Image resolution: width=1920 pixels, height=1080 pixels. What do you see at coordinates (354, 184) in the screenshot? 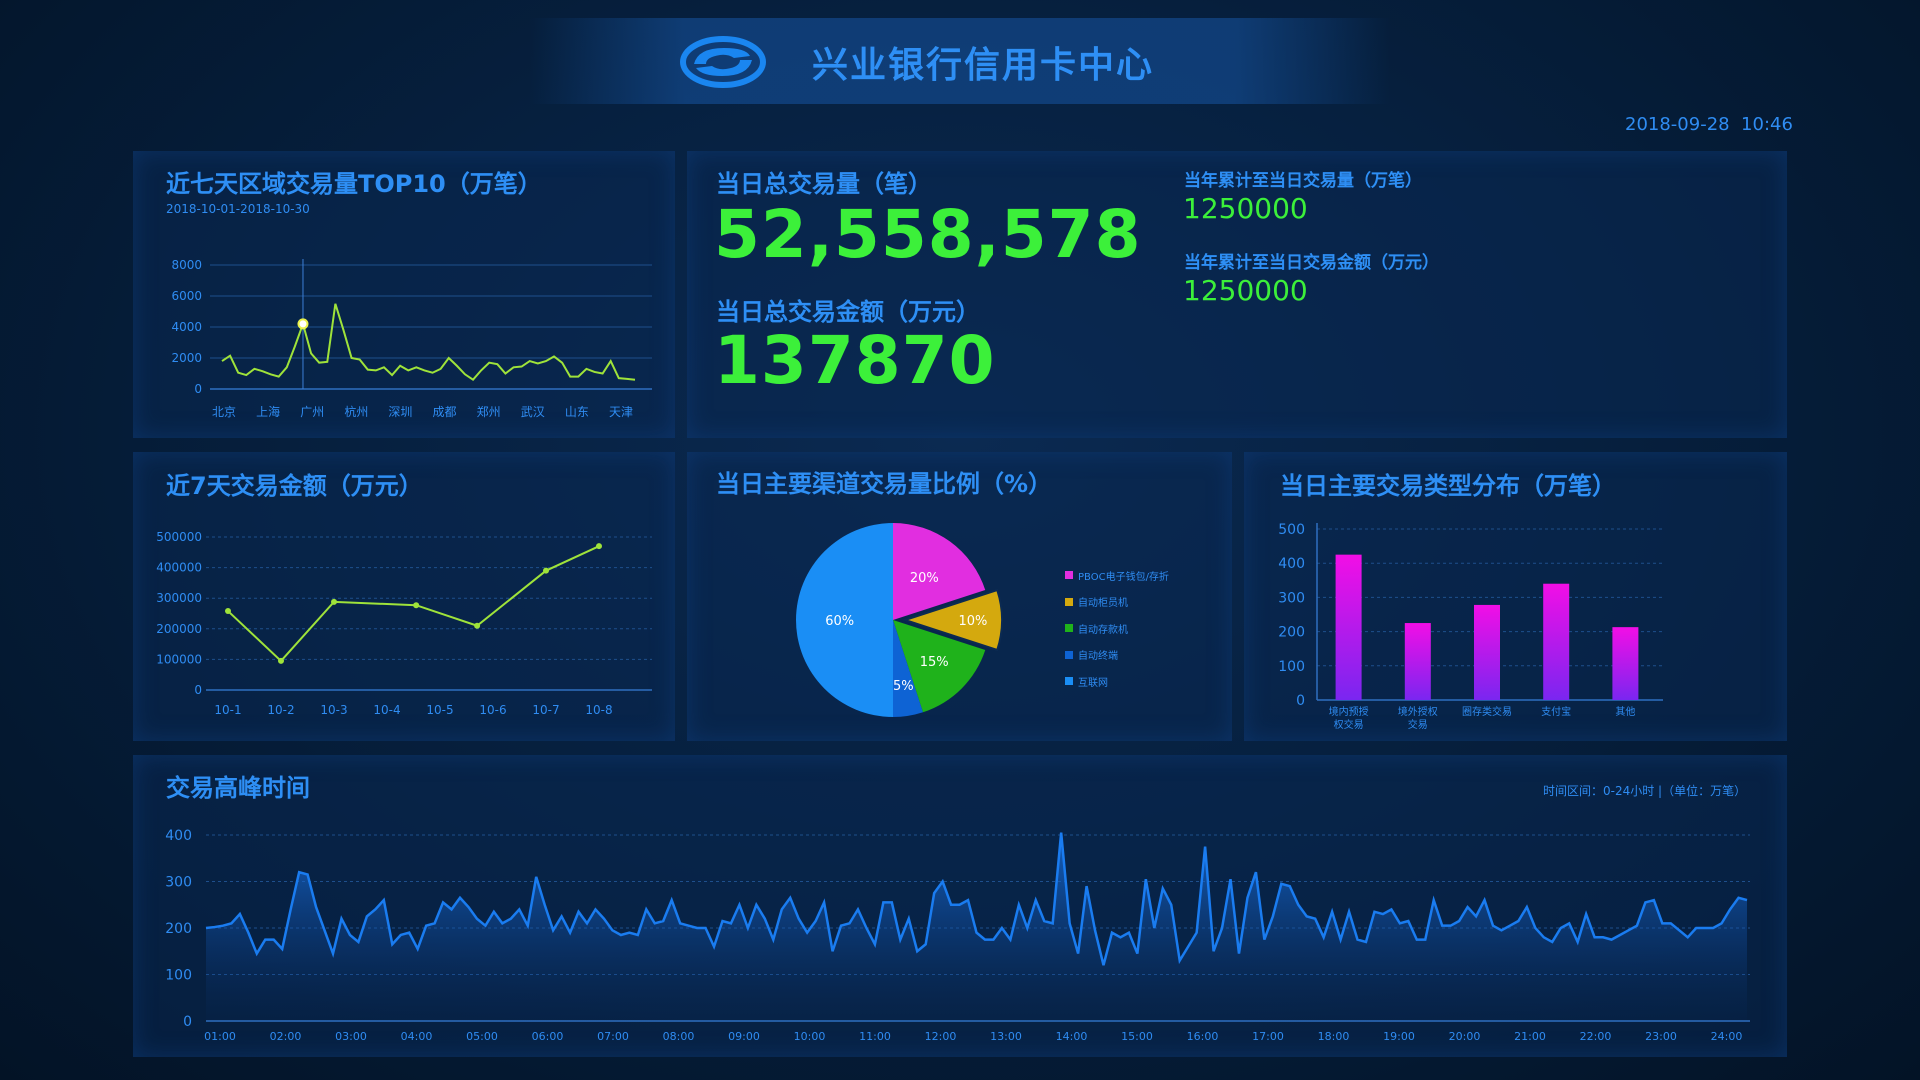
I see `region-chart-title: 近七天区域交易量TOP10（万笔）` at bounding box center [354, 184].